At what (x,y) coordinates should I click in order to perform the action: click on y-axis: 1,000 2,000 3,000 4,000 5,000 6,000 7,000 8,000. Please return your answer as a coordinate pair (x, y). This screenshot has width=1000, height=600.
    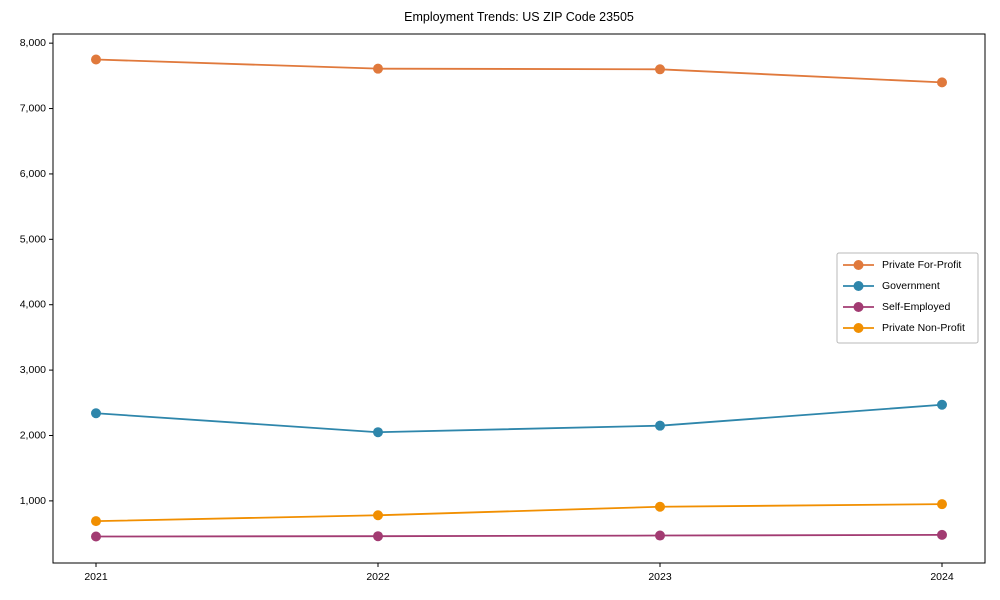
    Looking at the image, I should click on (36, 272).